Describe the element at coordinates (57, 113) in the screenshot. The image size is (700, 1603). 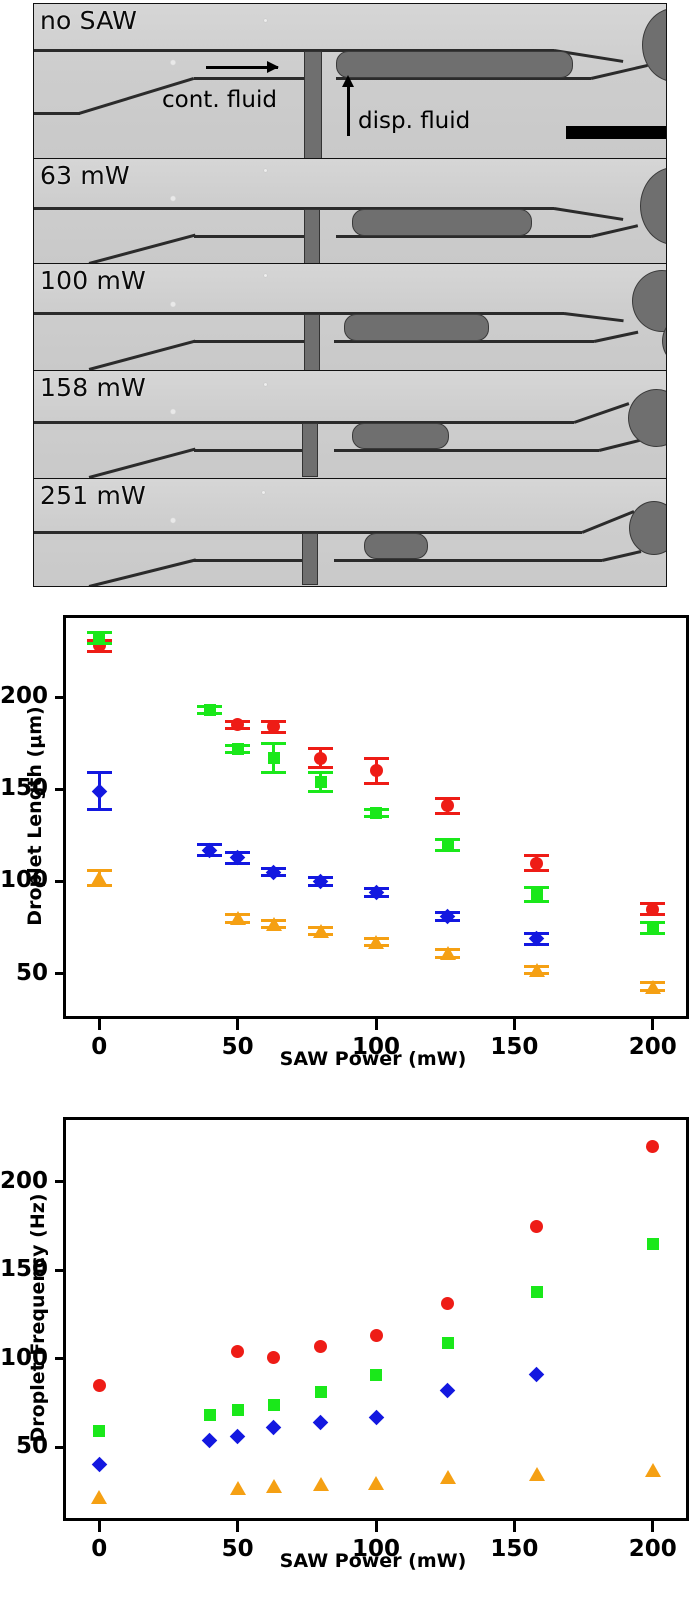
I see `channel-wall-bottom-left` at that location.